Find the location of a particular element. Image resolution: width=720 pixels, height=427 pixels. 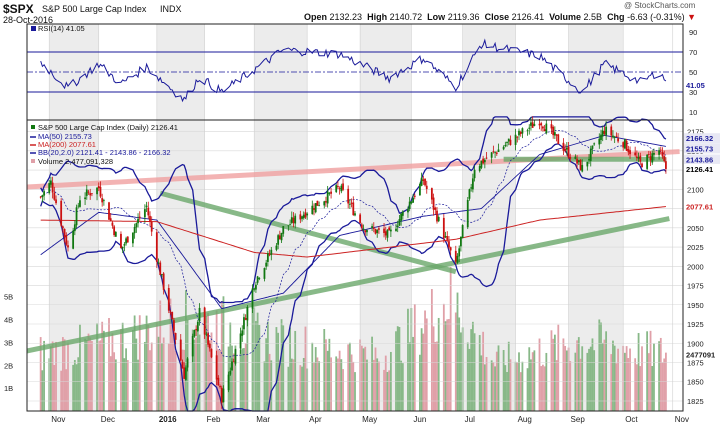

volume-tick-label: 5B is located at coordinates (8, 297).